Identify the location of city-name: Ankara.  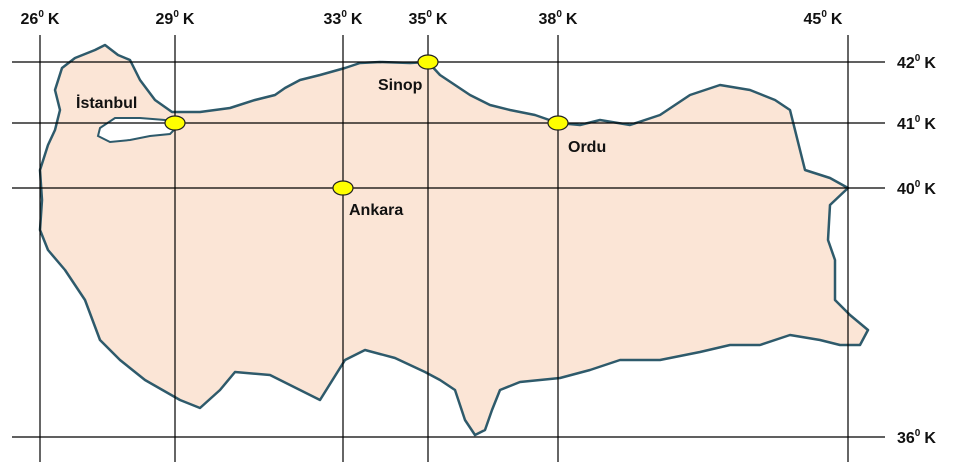
(376, 210).